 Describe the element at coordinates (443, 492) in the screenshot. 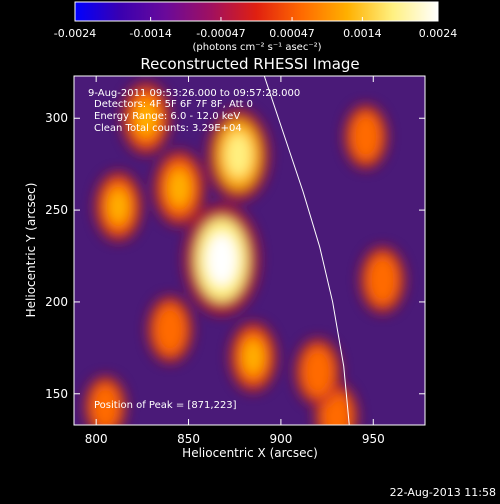

I see `footer-date: 22-Aug-2013 11:58` at that location.